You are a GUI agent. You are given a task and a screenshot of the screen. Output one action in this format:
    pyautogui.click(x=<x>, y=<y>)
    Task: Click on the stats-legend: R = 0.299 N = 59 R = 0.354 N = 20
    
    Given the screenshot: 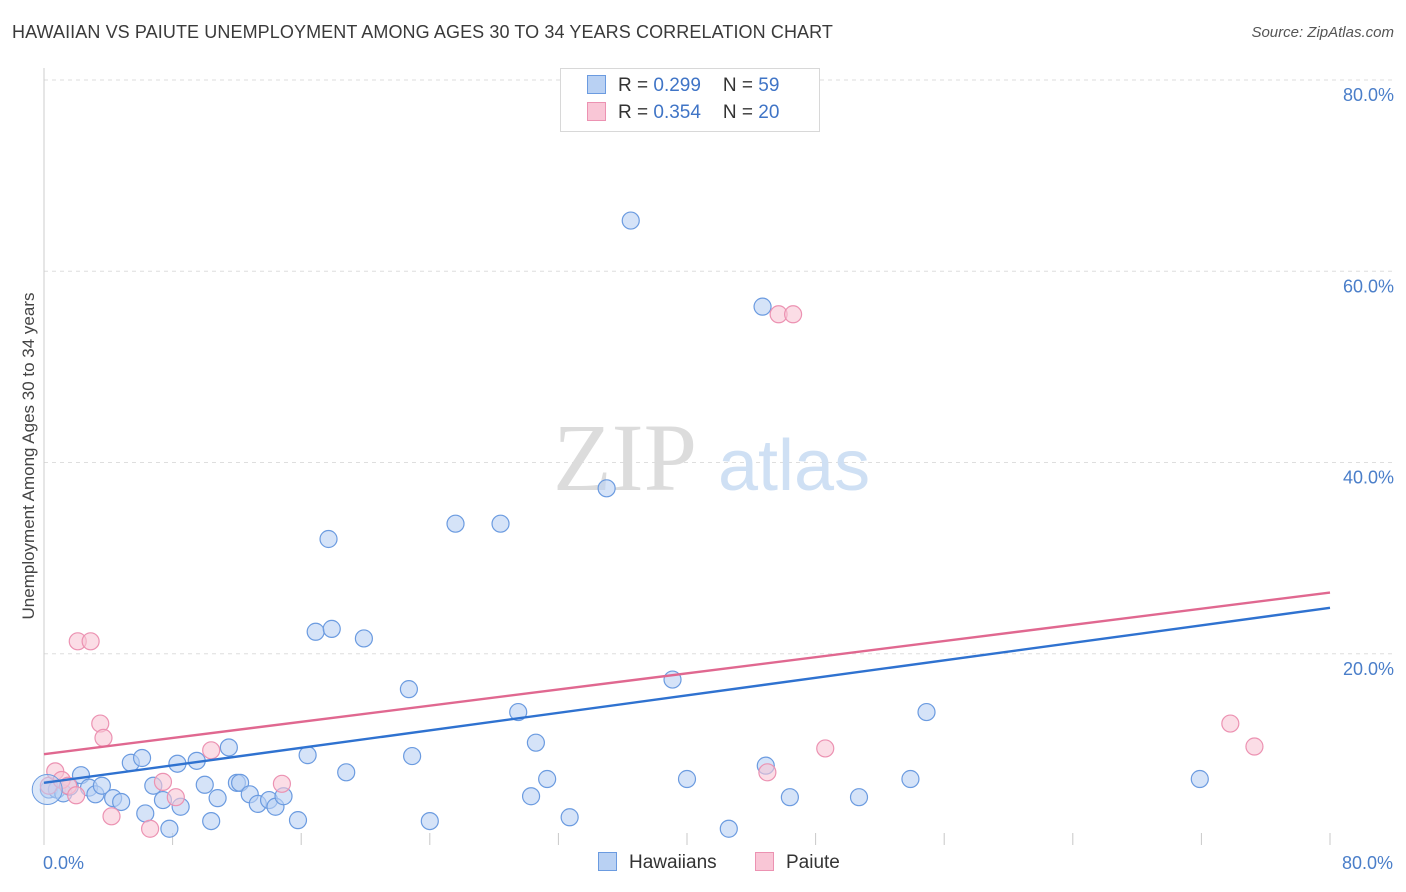 What is the action you would take?
    pyautogui.click(x=690, y=100)
    